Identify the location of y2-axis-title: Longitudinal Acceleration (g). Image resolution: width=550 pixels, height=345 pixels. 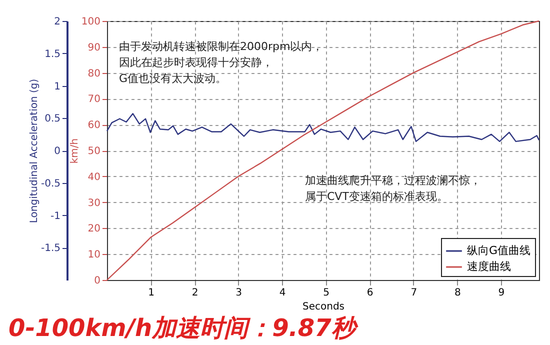
(34, 151).